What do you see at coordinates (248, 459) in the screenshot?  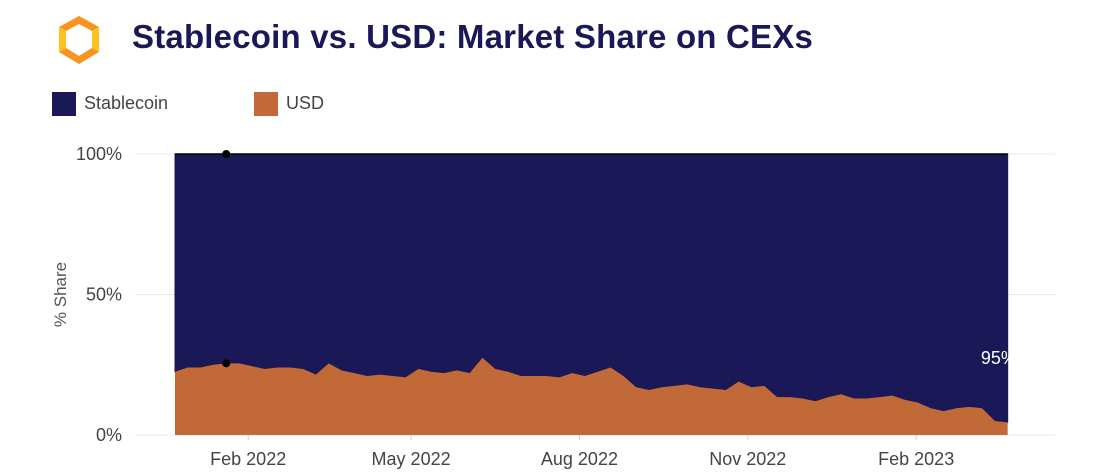 I see `x-tick-label: Feb 2022` at bounding box center [248, 459].